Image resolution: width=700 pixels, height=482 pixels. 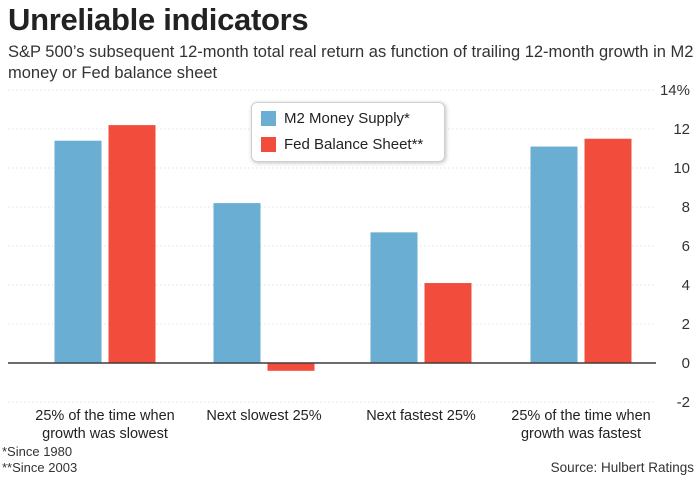 I want to click on legend-swatch-m2, so click(x=268, y=118).